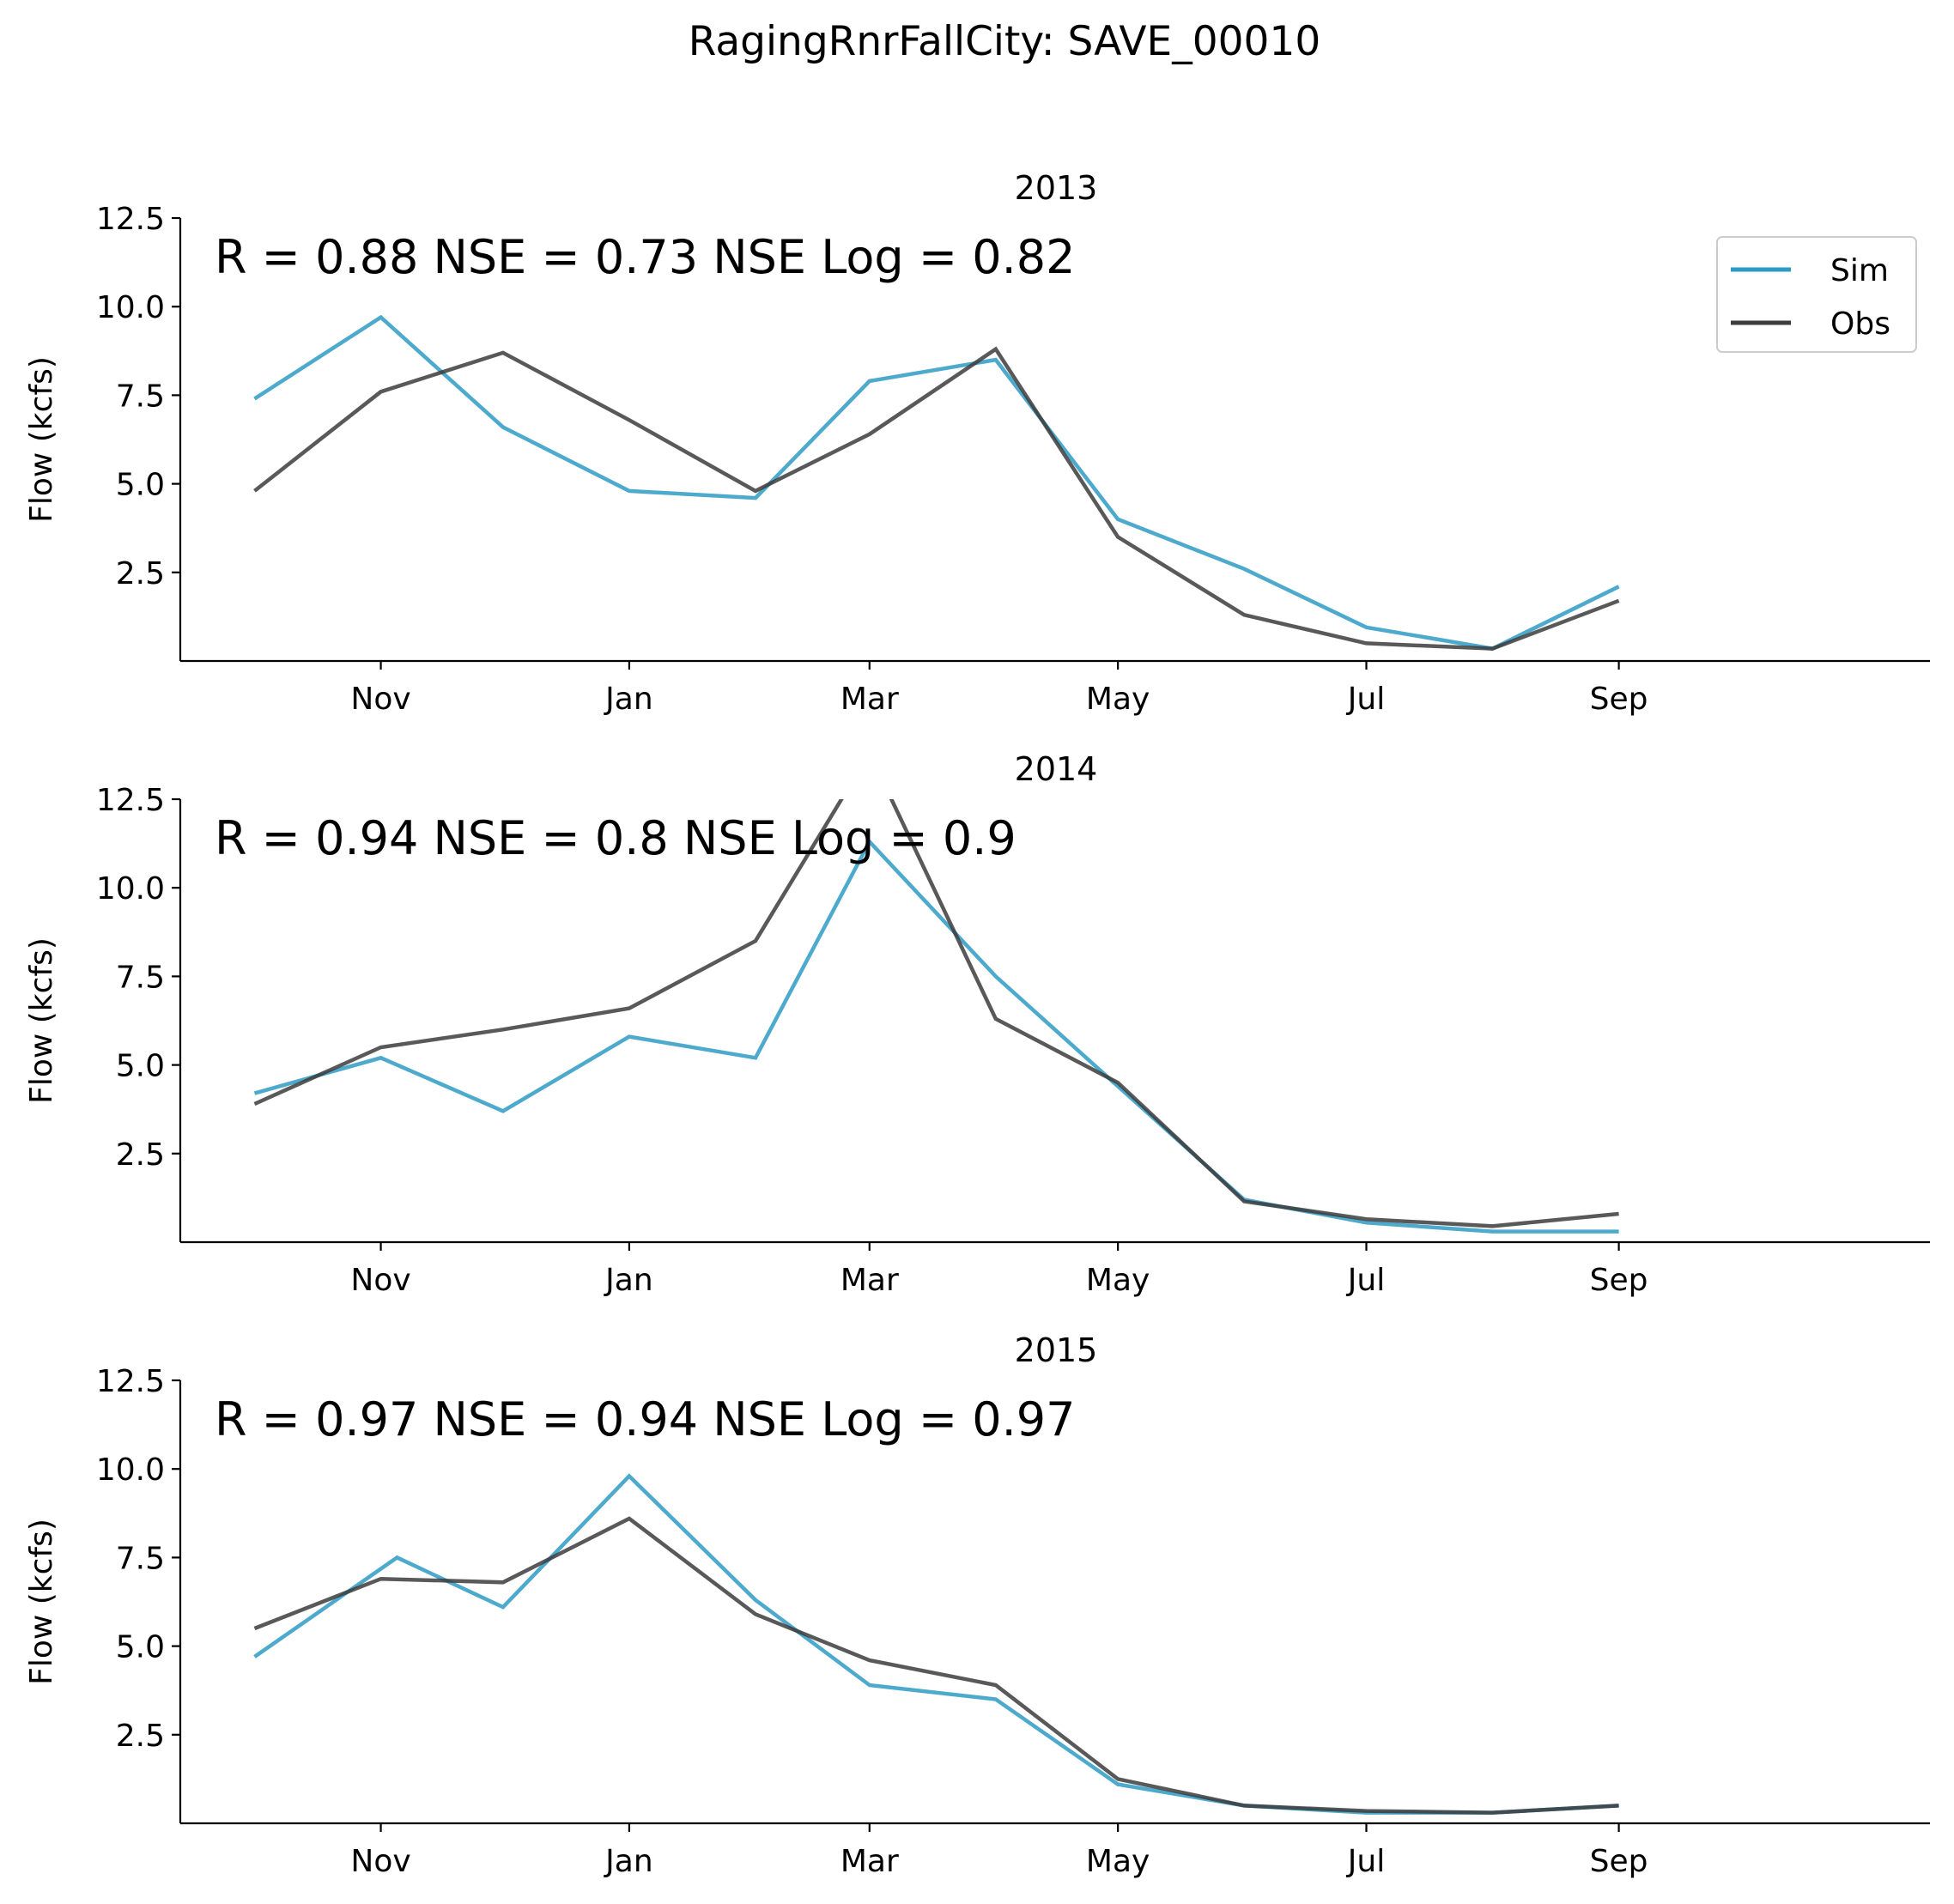 The width and height of the screenshot is (1954, 1904). I want to click on stats-annotation: R = 0.94 NSE = 0.8 NSE Log = 0.9, so click(615, 838).